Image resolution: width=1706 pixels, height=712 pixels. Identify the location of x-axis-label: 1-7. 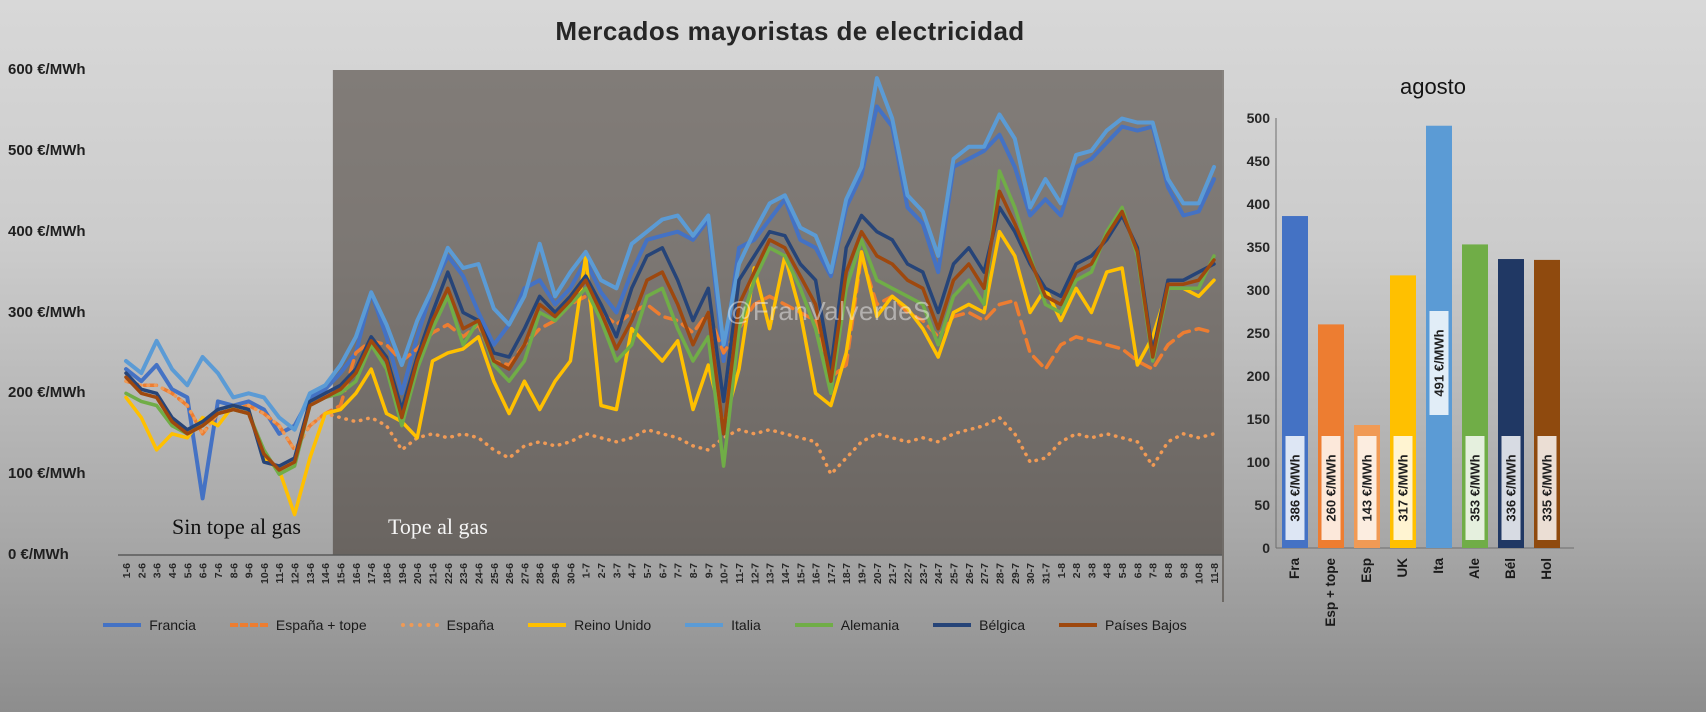
(587, 570).